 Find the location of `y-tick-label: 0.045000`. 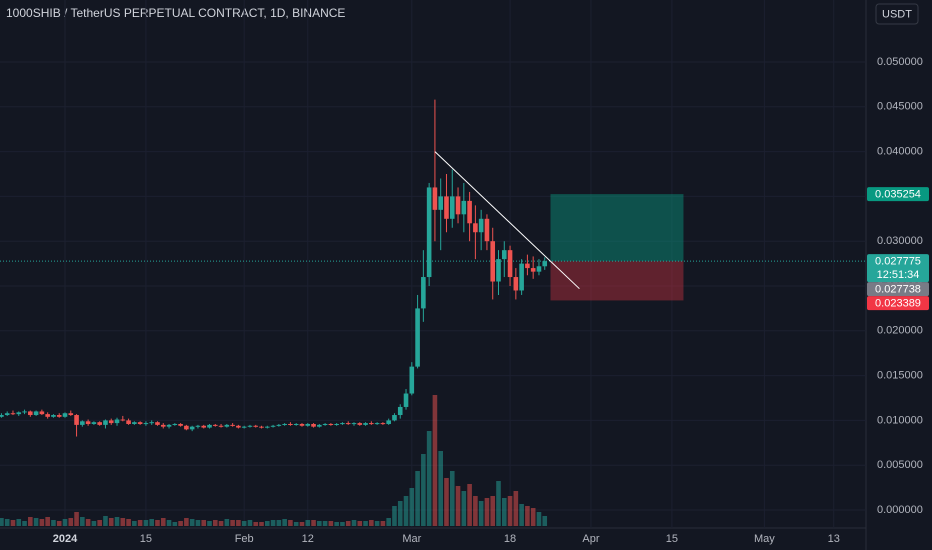

y-tick-label: 0.045000 is located at coordinates (900, 107).